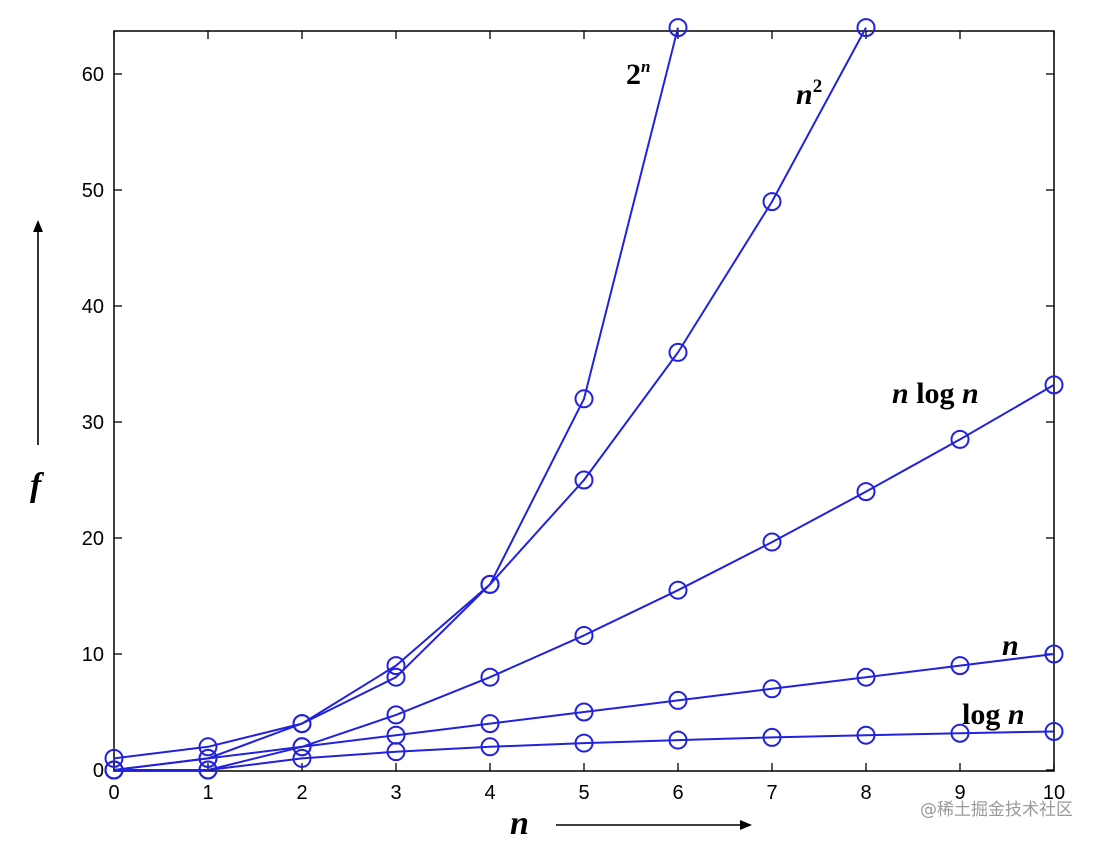 The image size is (1105, 842). Describe the element at coordinates (677, 793) in the screenshot. I see `x-tick-label: 6` at that location.